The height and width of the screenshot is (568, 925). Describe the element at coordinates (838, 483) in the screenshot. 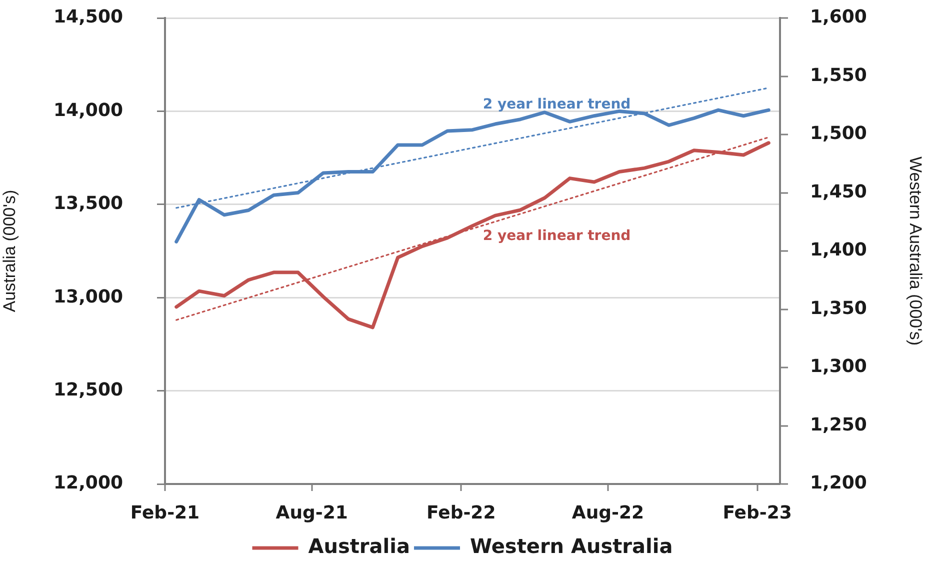

I see `y2-tick-label: 1,200` at that location.